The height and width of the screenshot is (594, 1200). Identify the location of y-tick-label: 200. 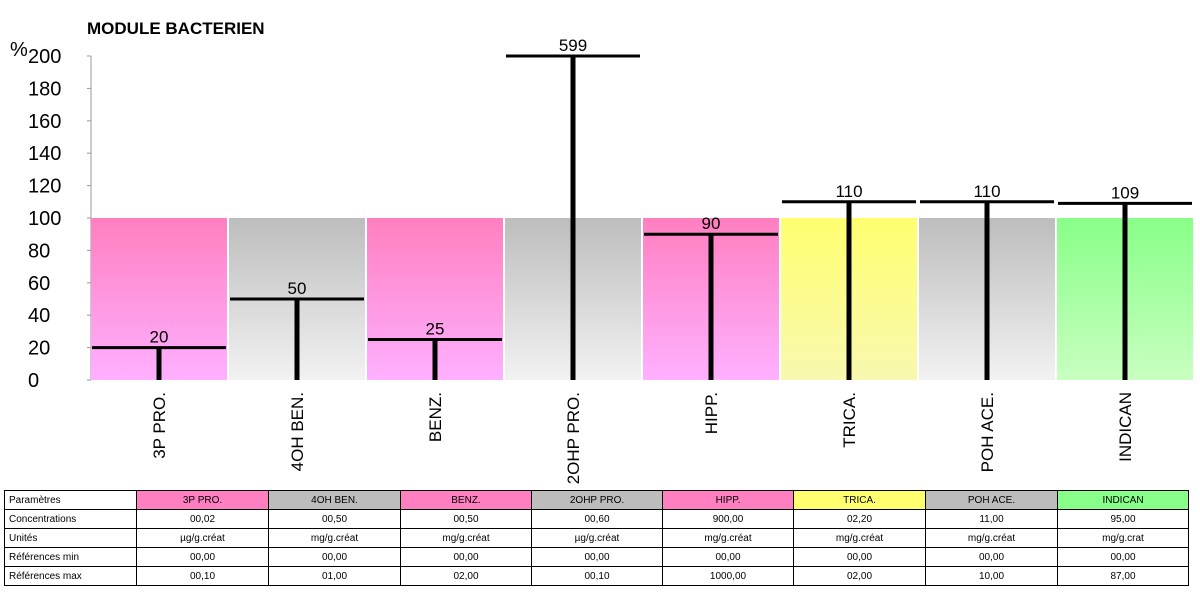
(44, 57).